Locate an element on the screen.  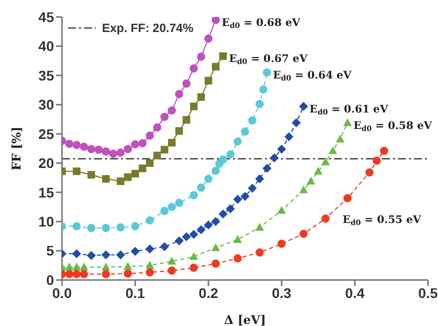
y-tick-label: 10 is located at coordinates (46, 222).